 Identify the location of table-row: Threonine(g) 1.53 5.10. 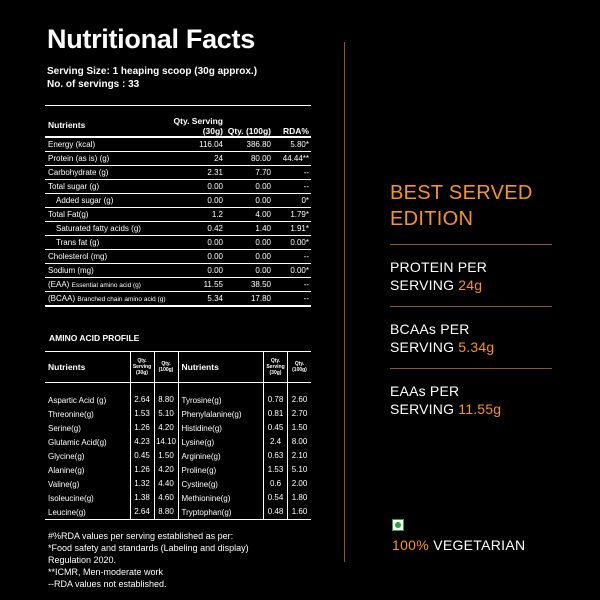
(111, 414).